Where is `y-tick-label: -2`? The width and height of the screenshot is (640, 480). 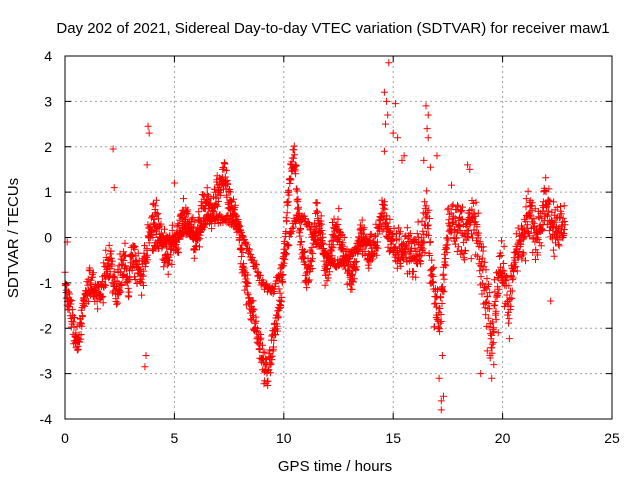 y-tick-label: -2 is located at coordinates (46, 328).